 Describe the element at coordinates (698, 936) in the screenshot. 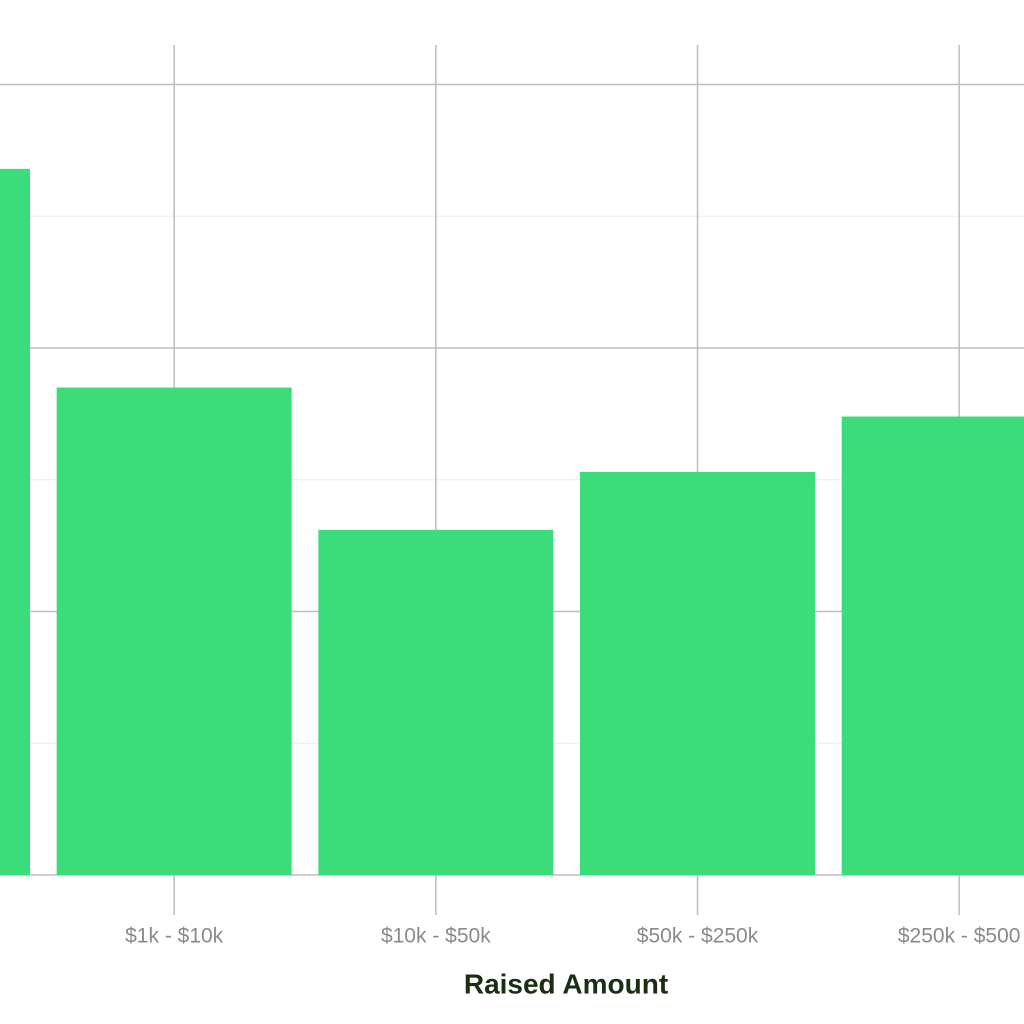

I see `x-tick-label: $50k - $250k` at that location.